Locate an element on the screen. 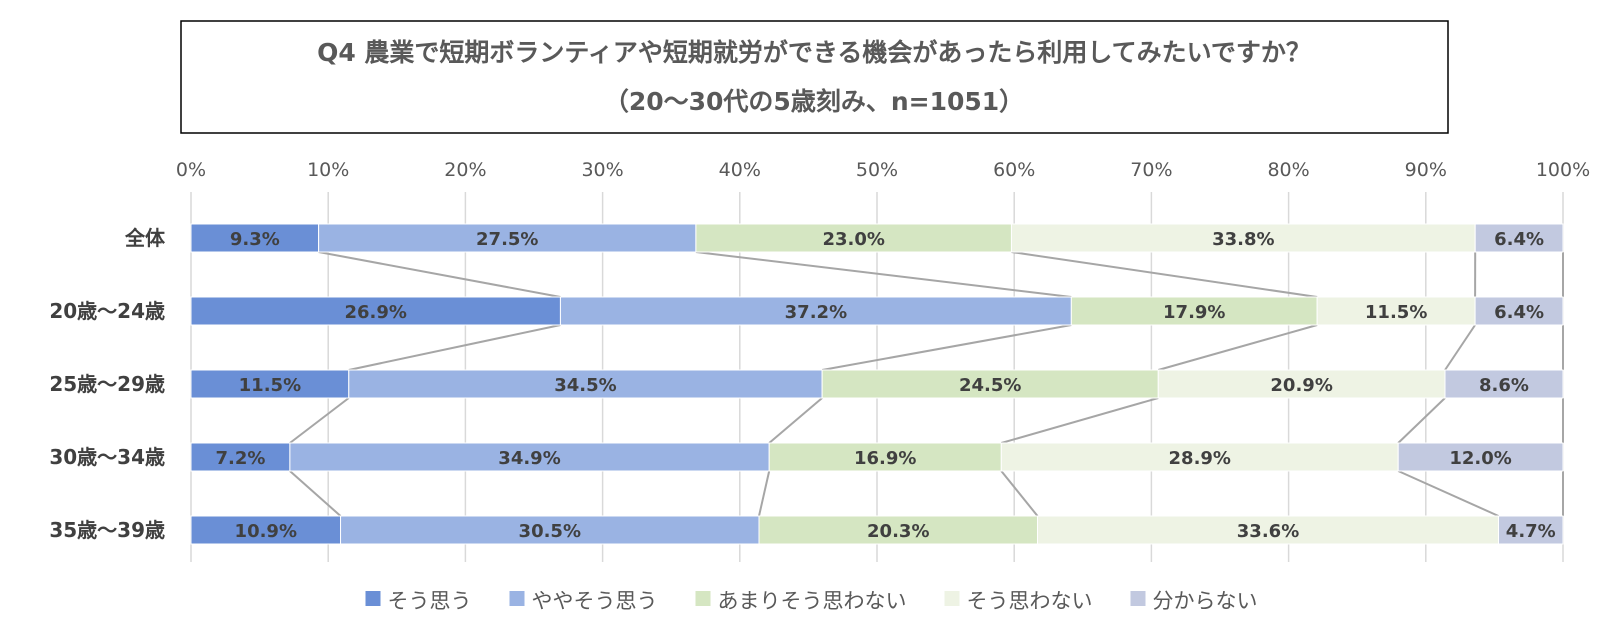  category-label: 30歳～34歳 is located at coordinates (107, 457).